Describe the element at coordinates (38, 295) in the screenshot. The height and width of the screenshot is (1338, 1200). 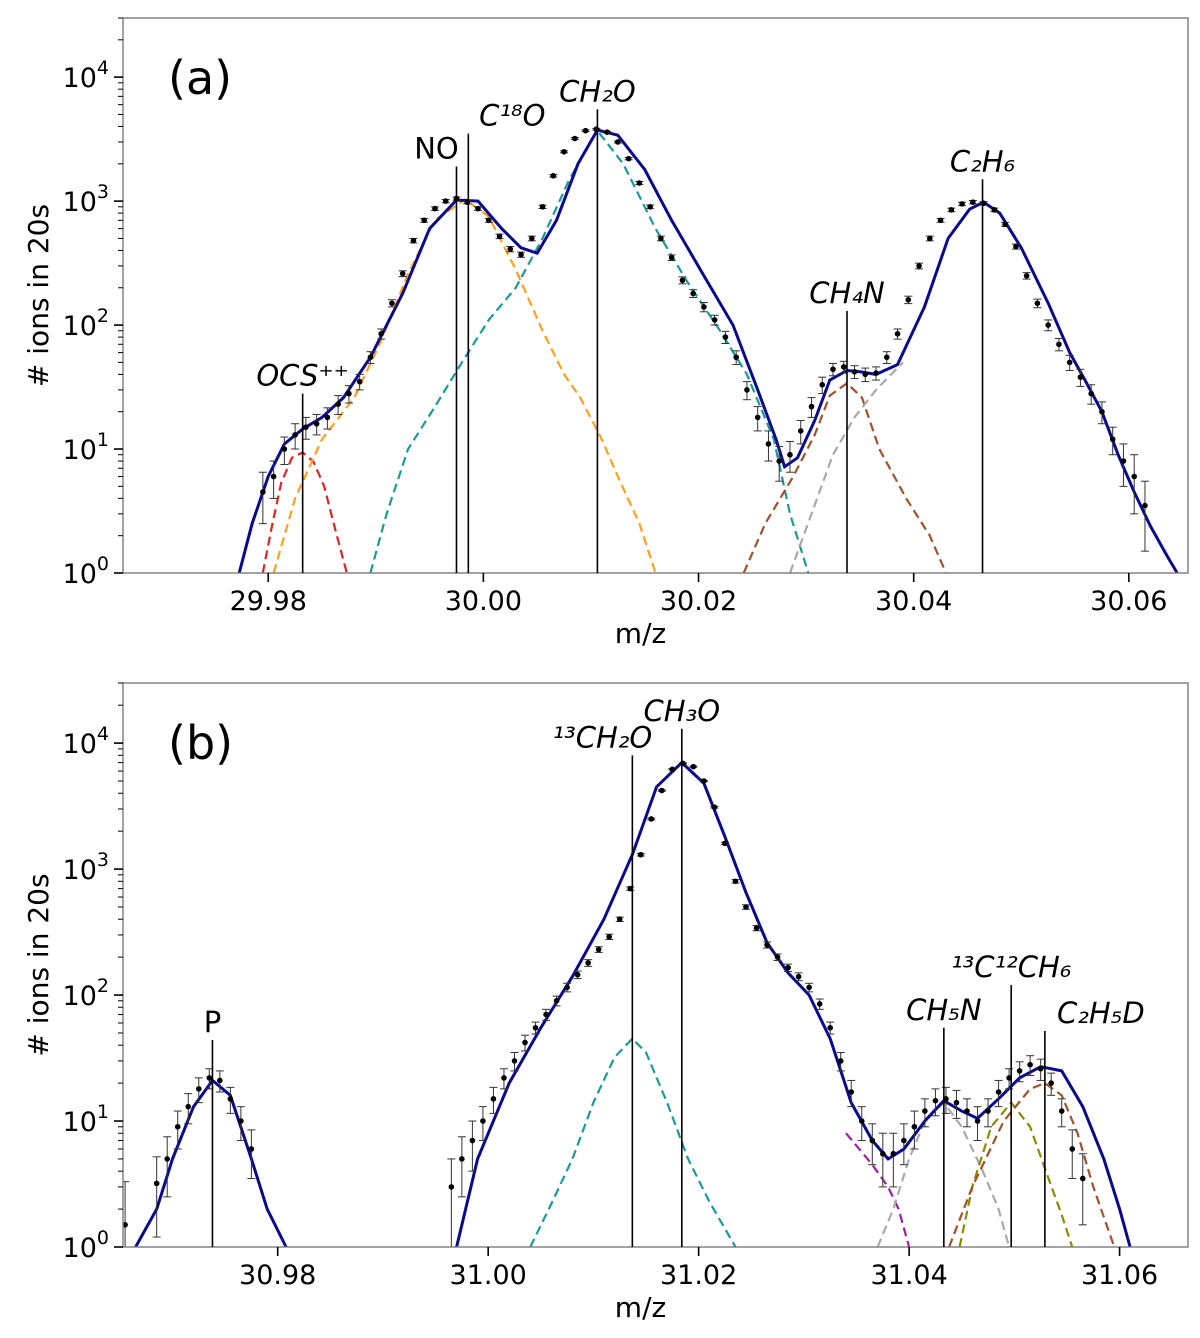
I see `y-axis-label: # ions in 20s` at that location.